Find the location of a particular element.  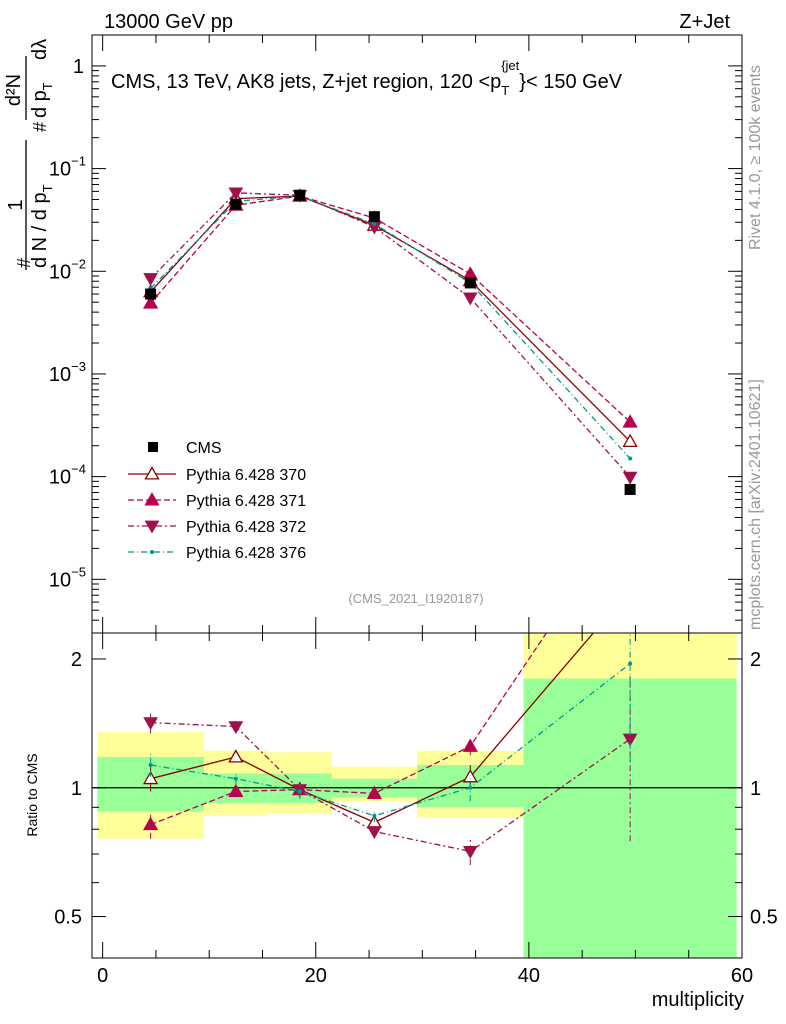

main-ytick-label: 10⁻³ is located at coordinates (67, 372).